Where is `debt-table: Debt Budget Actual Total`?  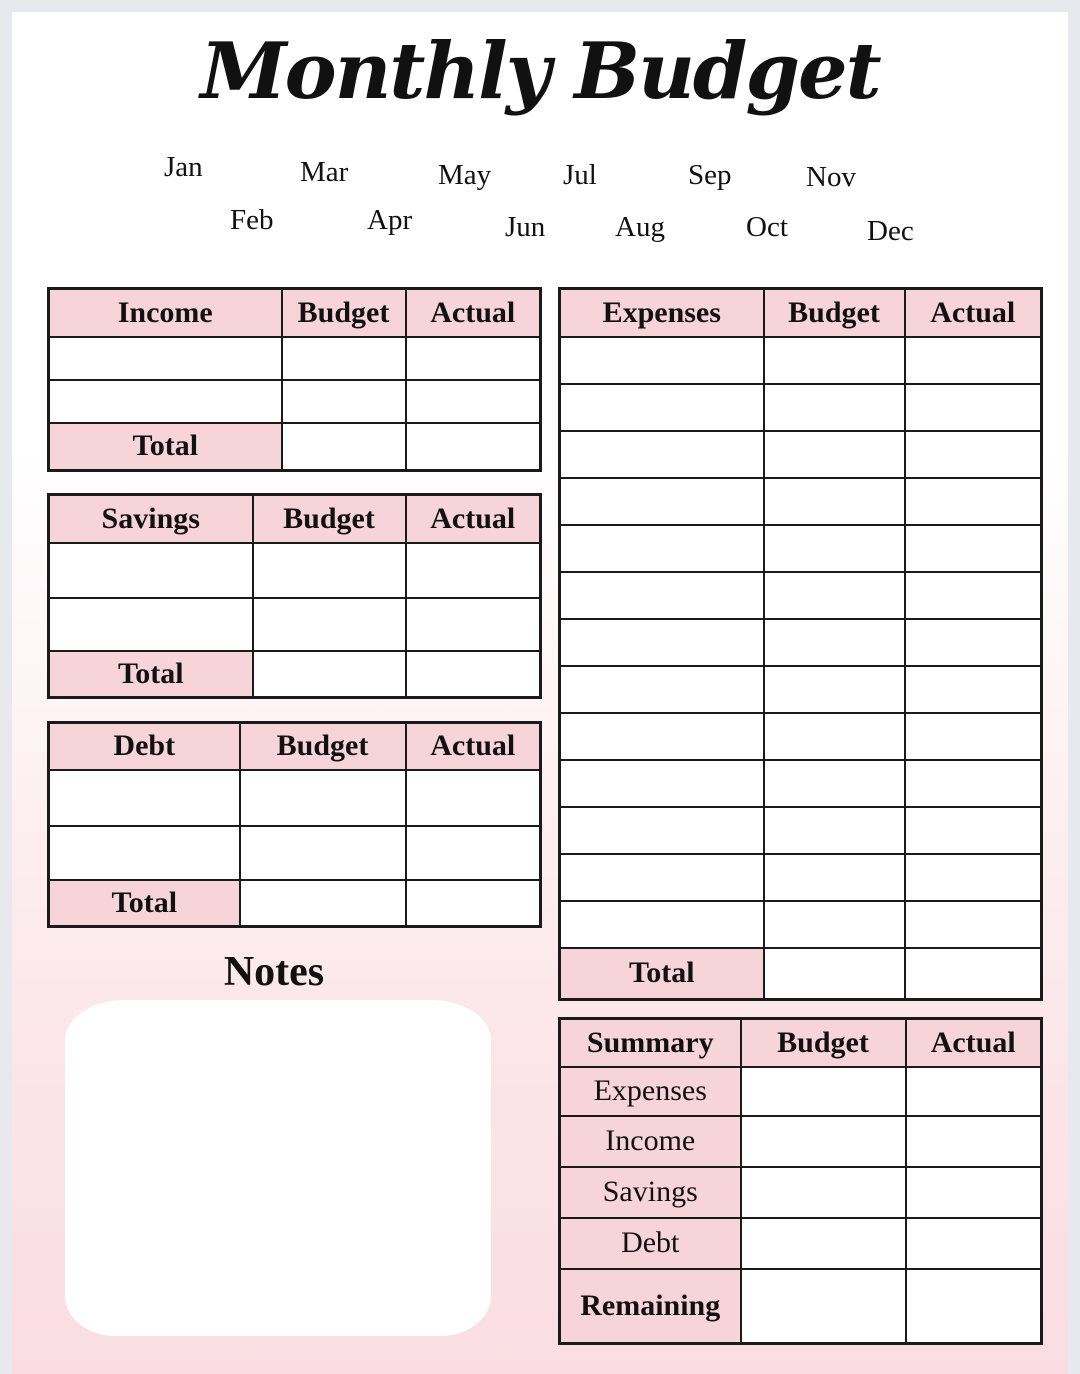 debt-table: Debt Budget Actual Total is located at coordinates (294, 824).